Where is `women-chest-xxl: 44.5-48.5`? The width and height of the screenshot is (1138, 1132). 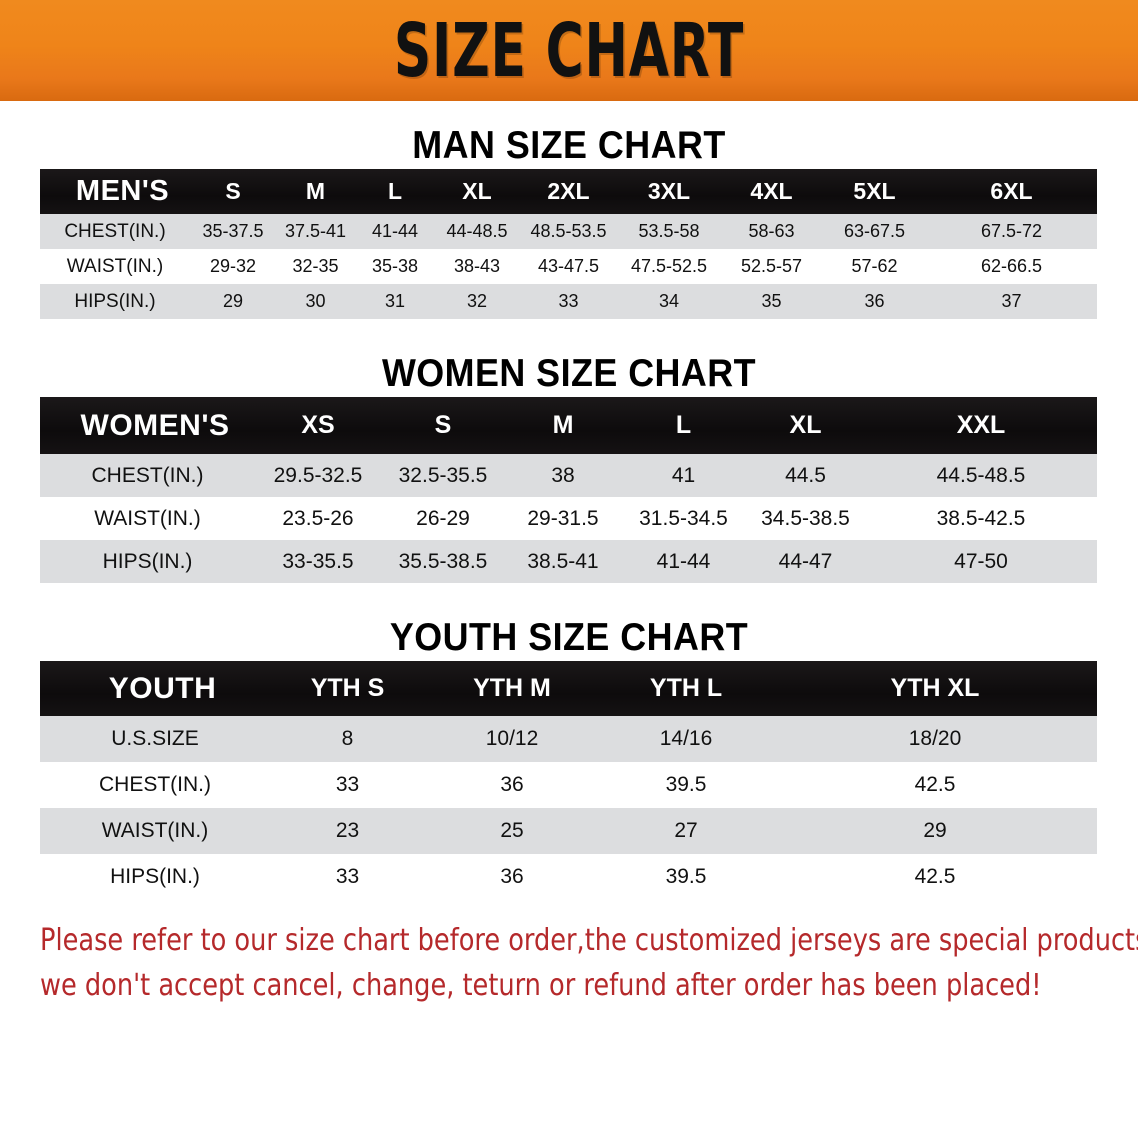 women-chest-xxl: 44.5-48.5 is located at coordinates (981, 475).